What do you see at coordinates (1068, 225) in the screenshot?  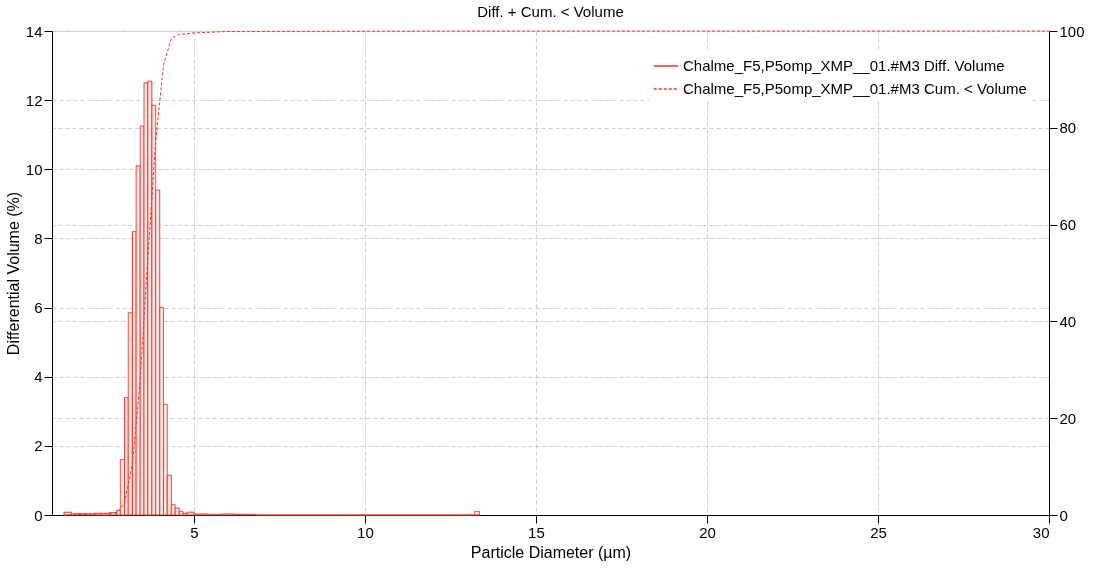 I see `y2-tick-label: 60` at bounding box center [1068, 225].